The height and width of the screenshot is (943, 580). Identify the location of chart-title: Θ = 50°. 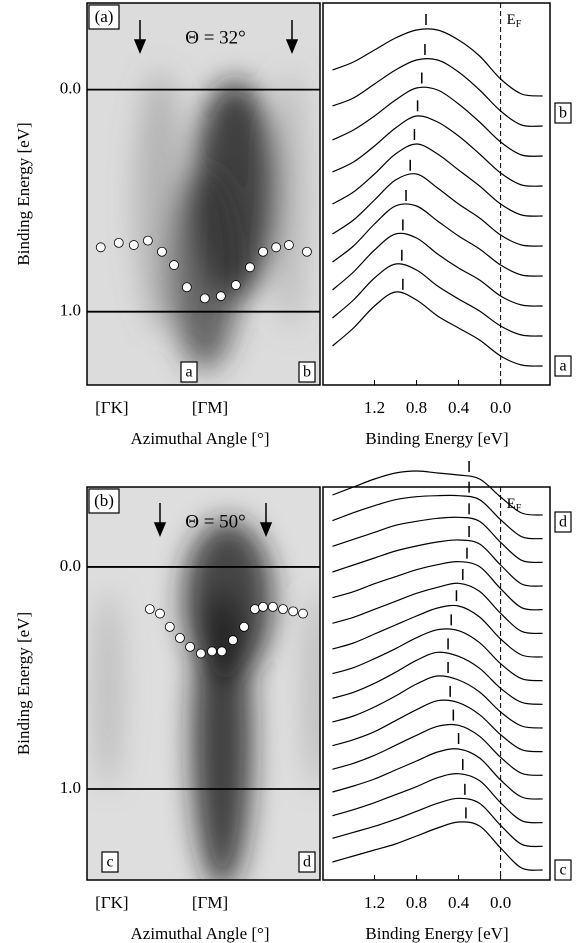
(215, 521).